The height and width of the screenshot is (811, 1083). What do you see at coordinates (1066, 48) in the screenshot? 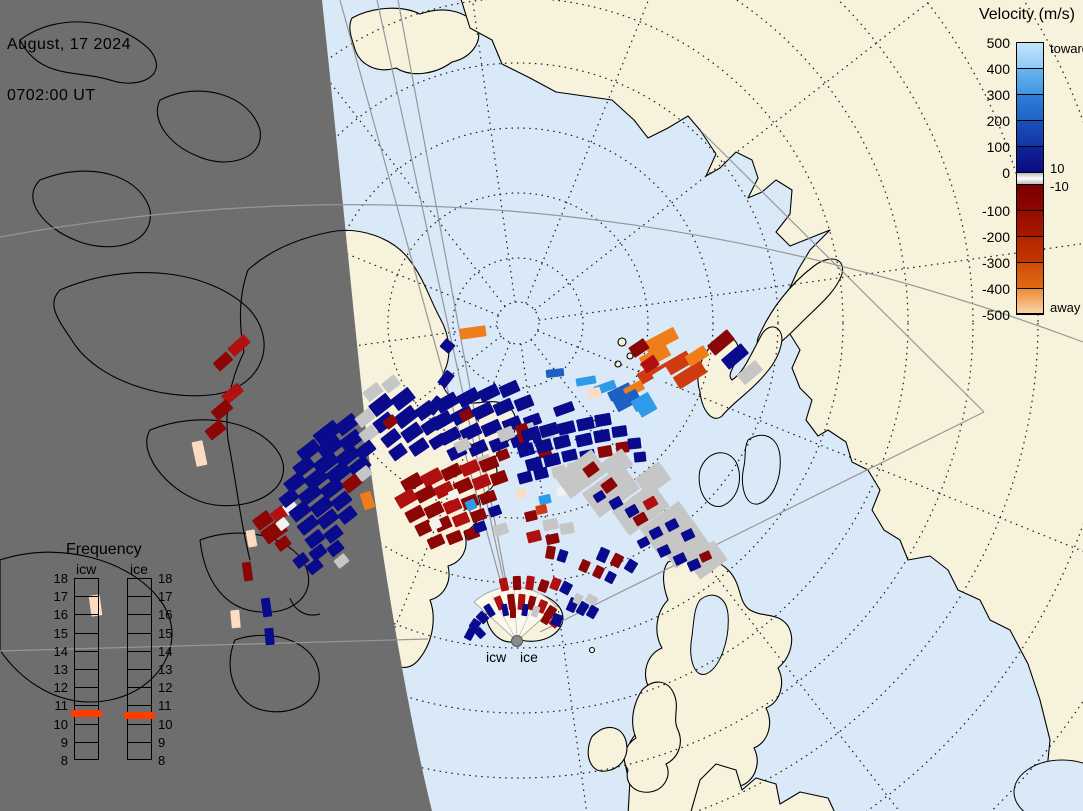
I see `velocity-toward-label: toward` at bounding box center [1066, 48].